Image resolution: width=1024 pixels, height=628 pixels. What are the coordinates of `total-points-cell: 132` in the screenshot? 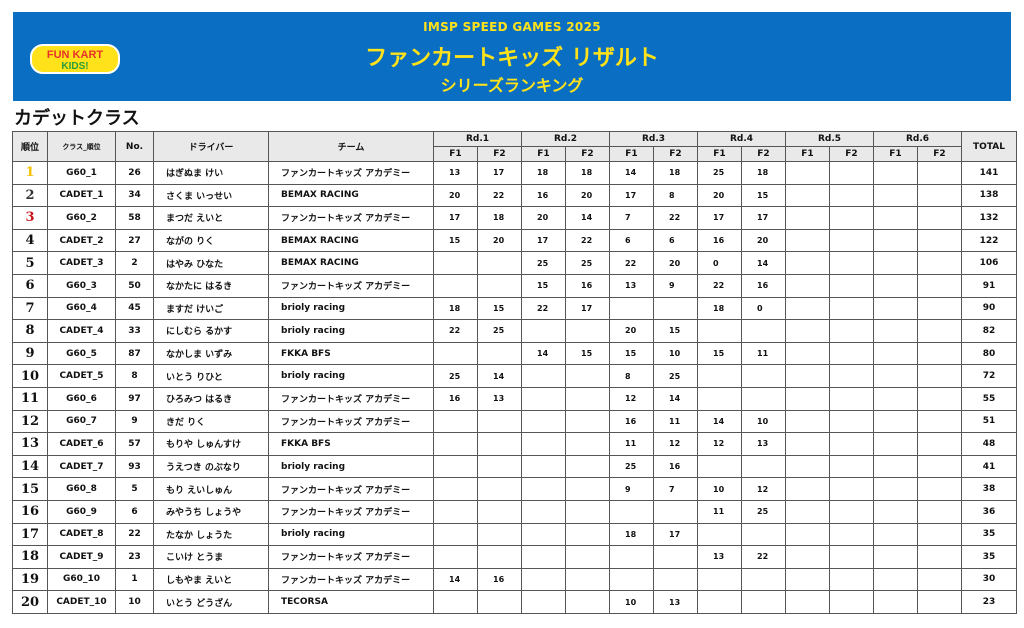 It's located at (989, 218).